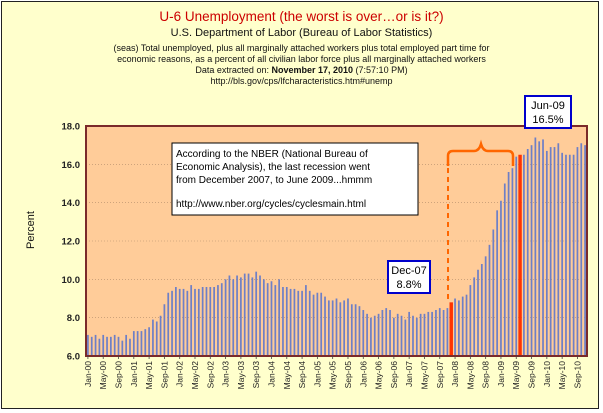 The width and height of the screenshot is (603, 413). Describe the element at coordinates (317, 374) in the screenshot. I see `x-tick-label: Jan-05` at that location.